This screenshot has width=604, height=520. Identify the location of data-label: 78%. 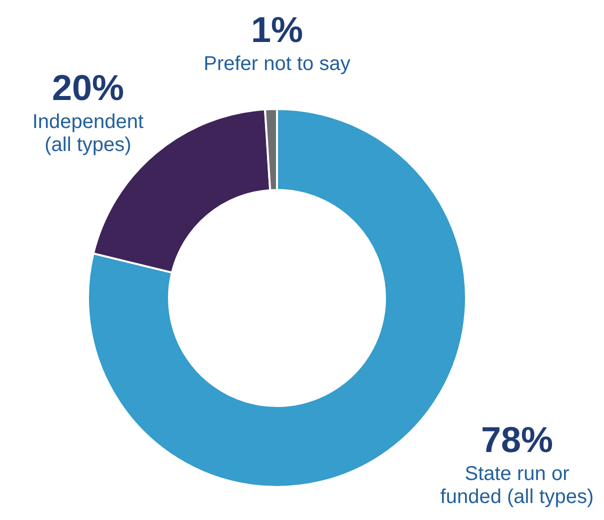
(517, 439).